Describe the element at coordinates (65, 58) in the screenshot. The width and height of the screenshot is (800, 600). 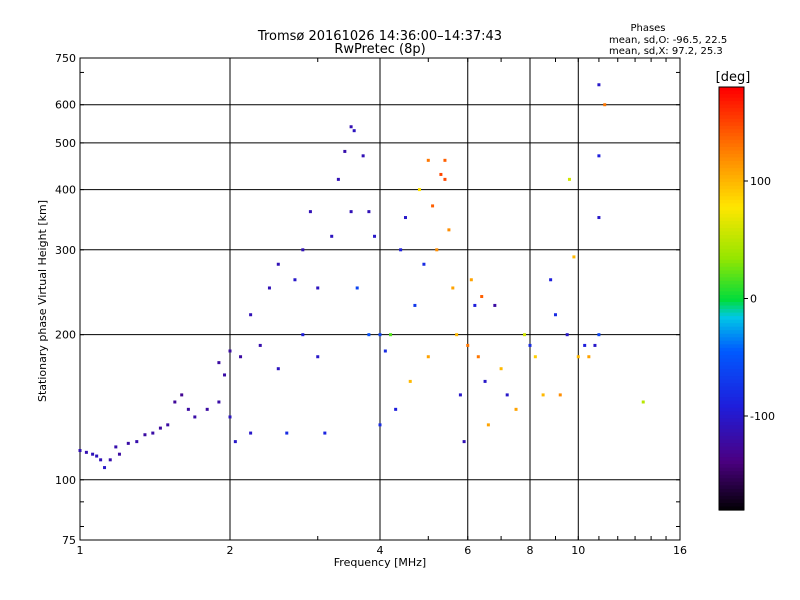
I see `y-tick-label: 750` at that location.